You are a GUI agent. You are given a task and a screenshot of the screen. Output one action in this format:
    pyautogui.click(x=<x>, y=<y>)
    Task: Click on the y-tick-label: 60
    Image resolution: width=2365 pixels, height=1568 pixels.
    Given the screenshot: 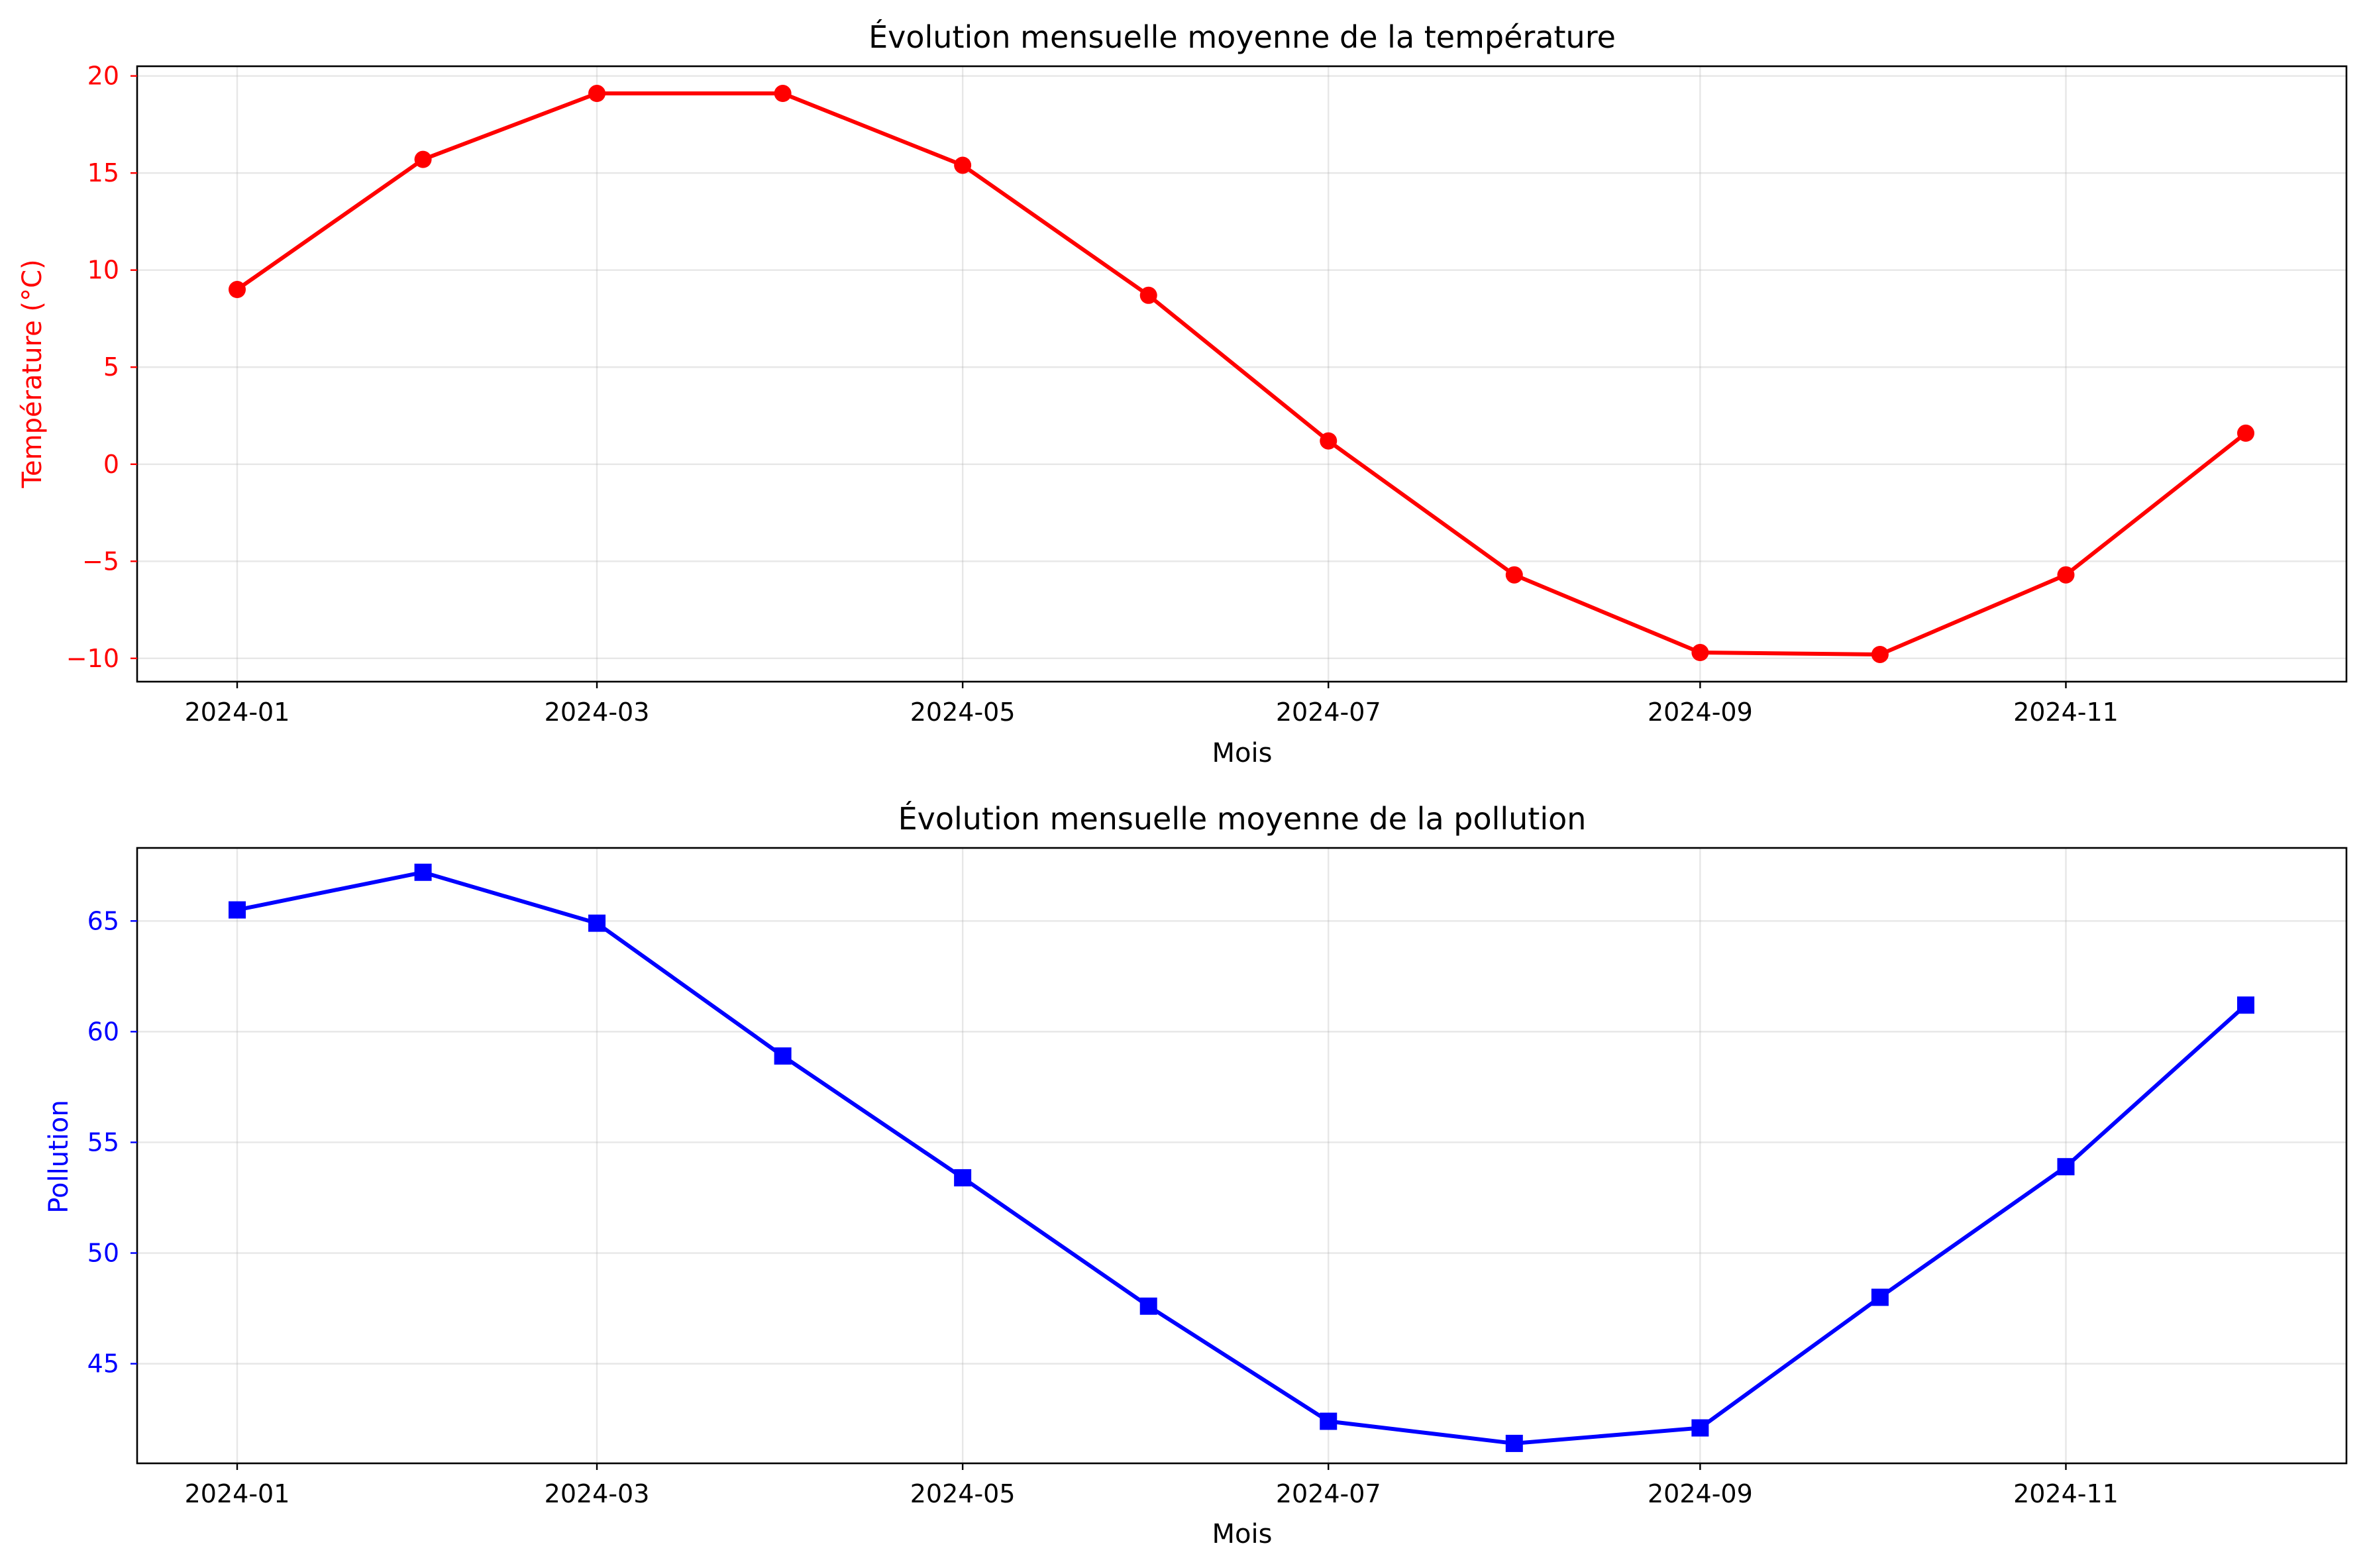 What is the action you would take?
    pyautogui.click(x=103, y=1031)
    